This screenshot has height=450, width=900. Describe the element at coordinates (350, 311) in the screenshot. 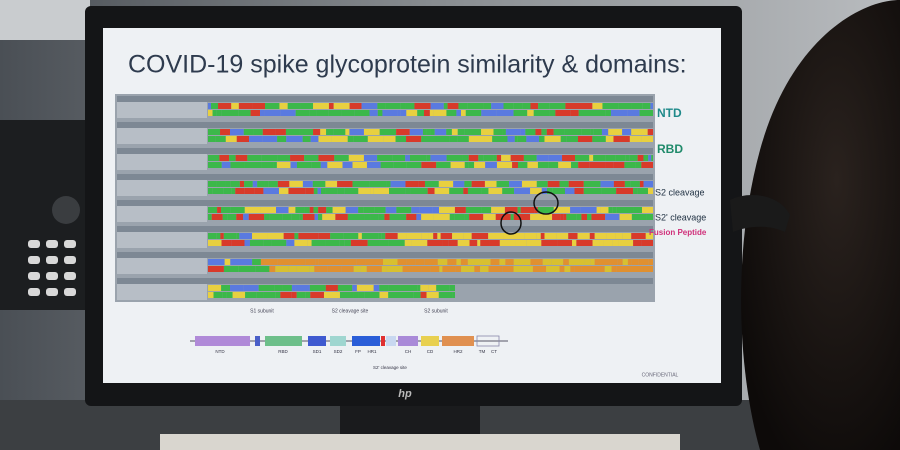

I see `subunit-label: S2 cleavage site` at that location.